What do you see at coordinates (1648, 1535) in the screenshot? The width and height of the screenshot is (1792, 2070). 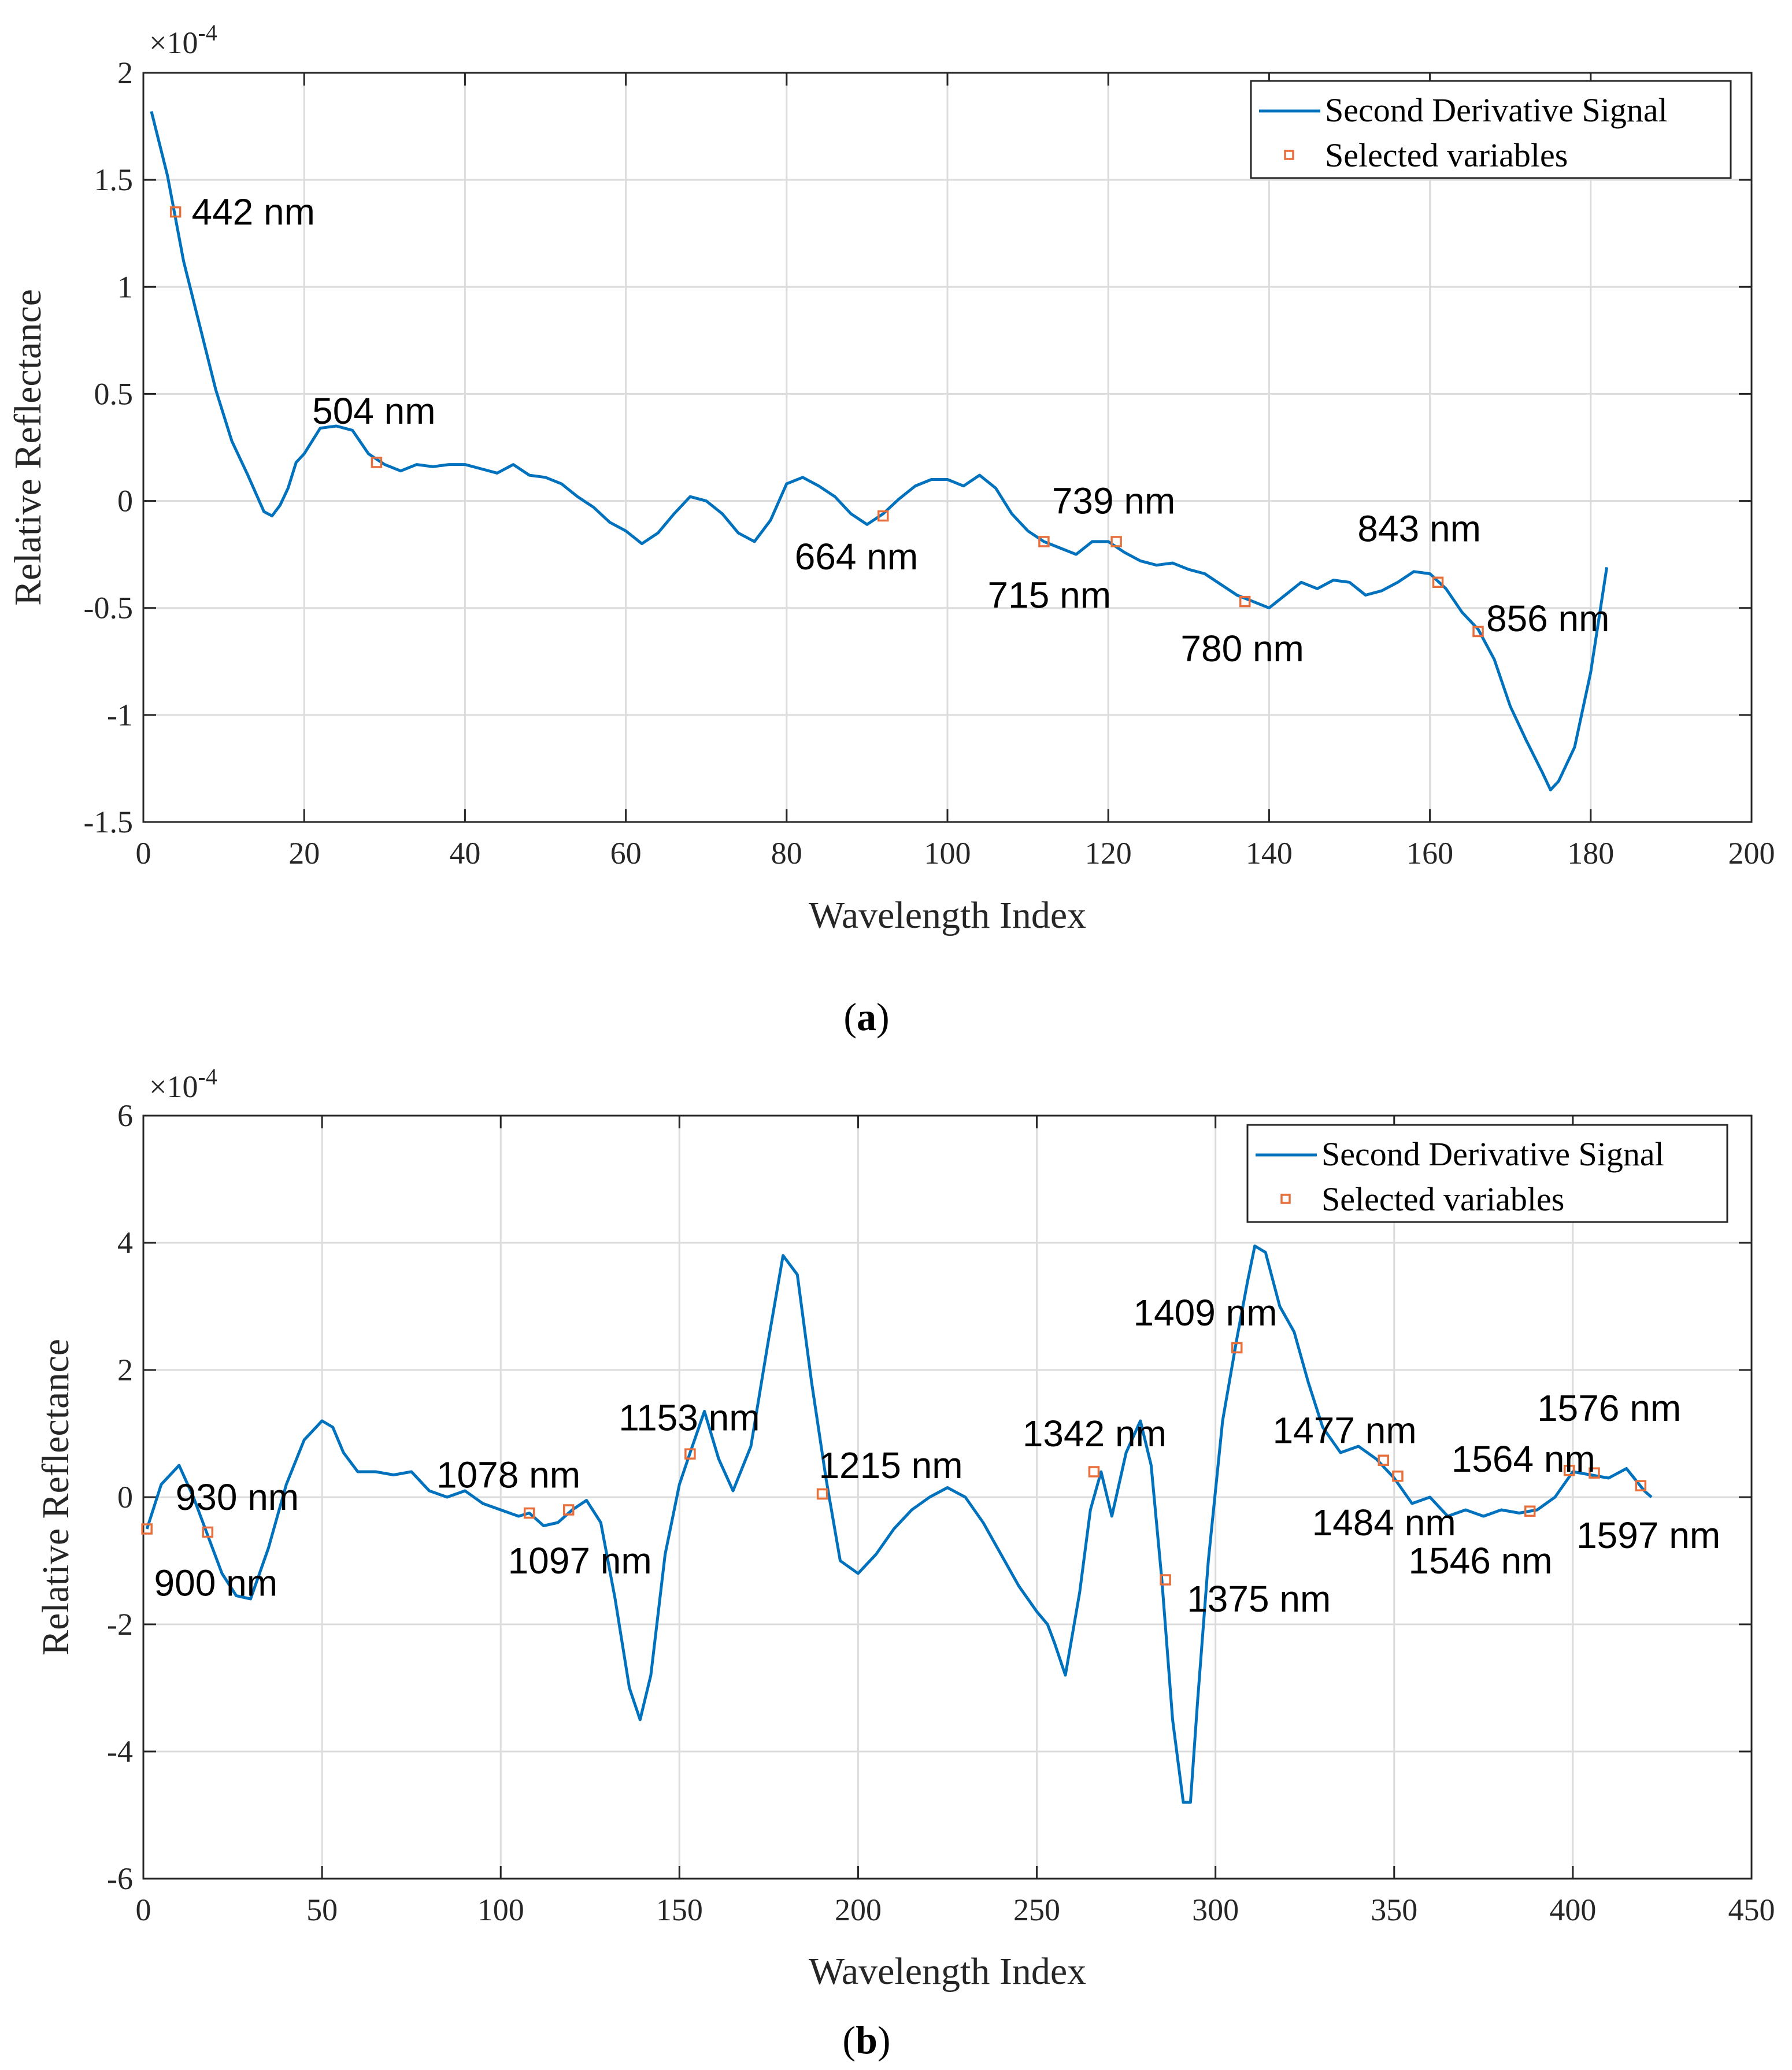 I see `wavelength-annotation: 1597 nm` at bounding box center [1648, 1535].